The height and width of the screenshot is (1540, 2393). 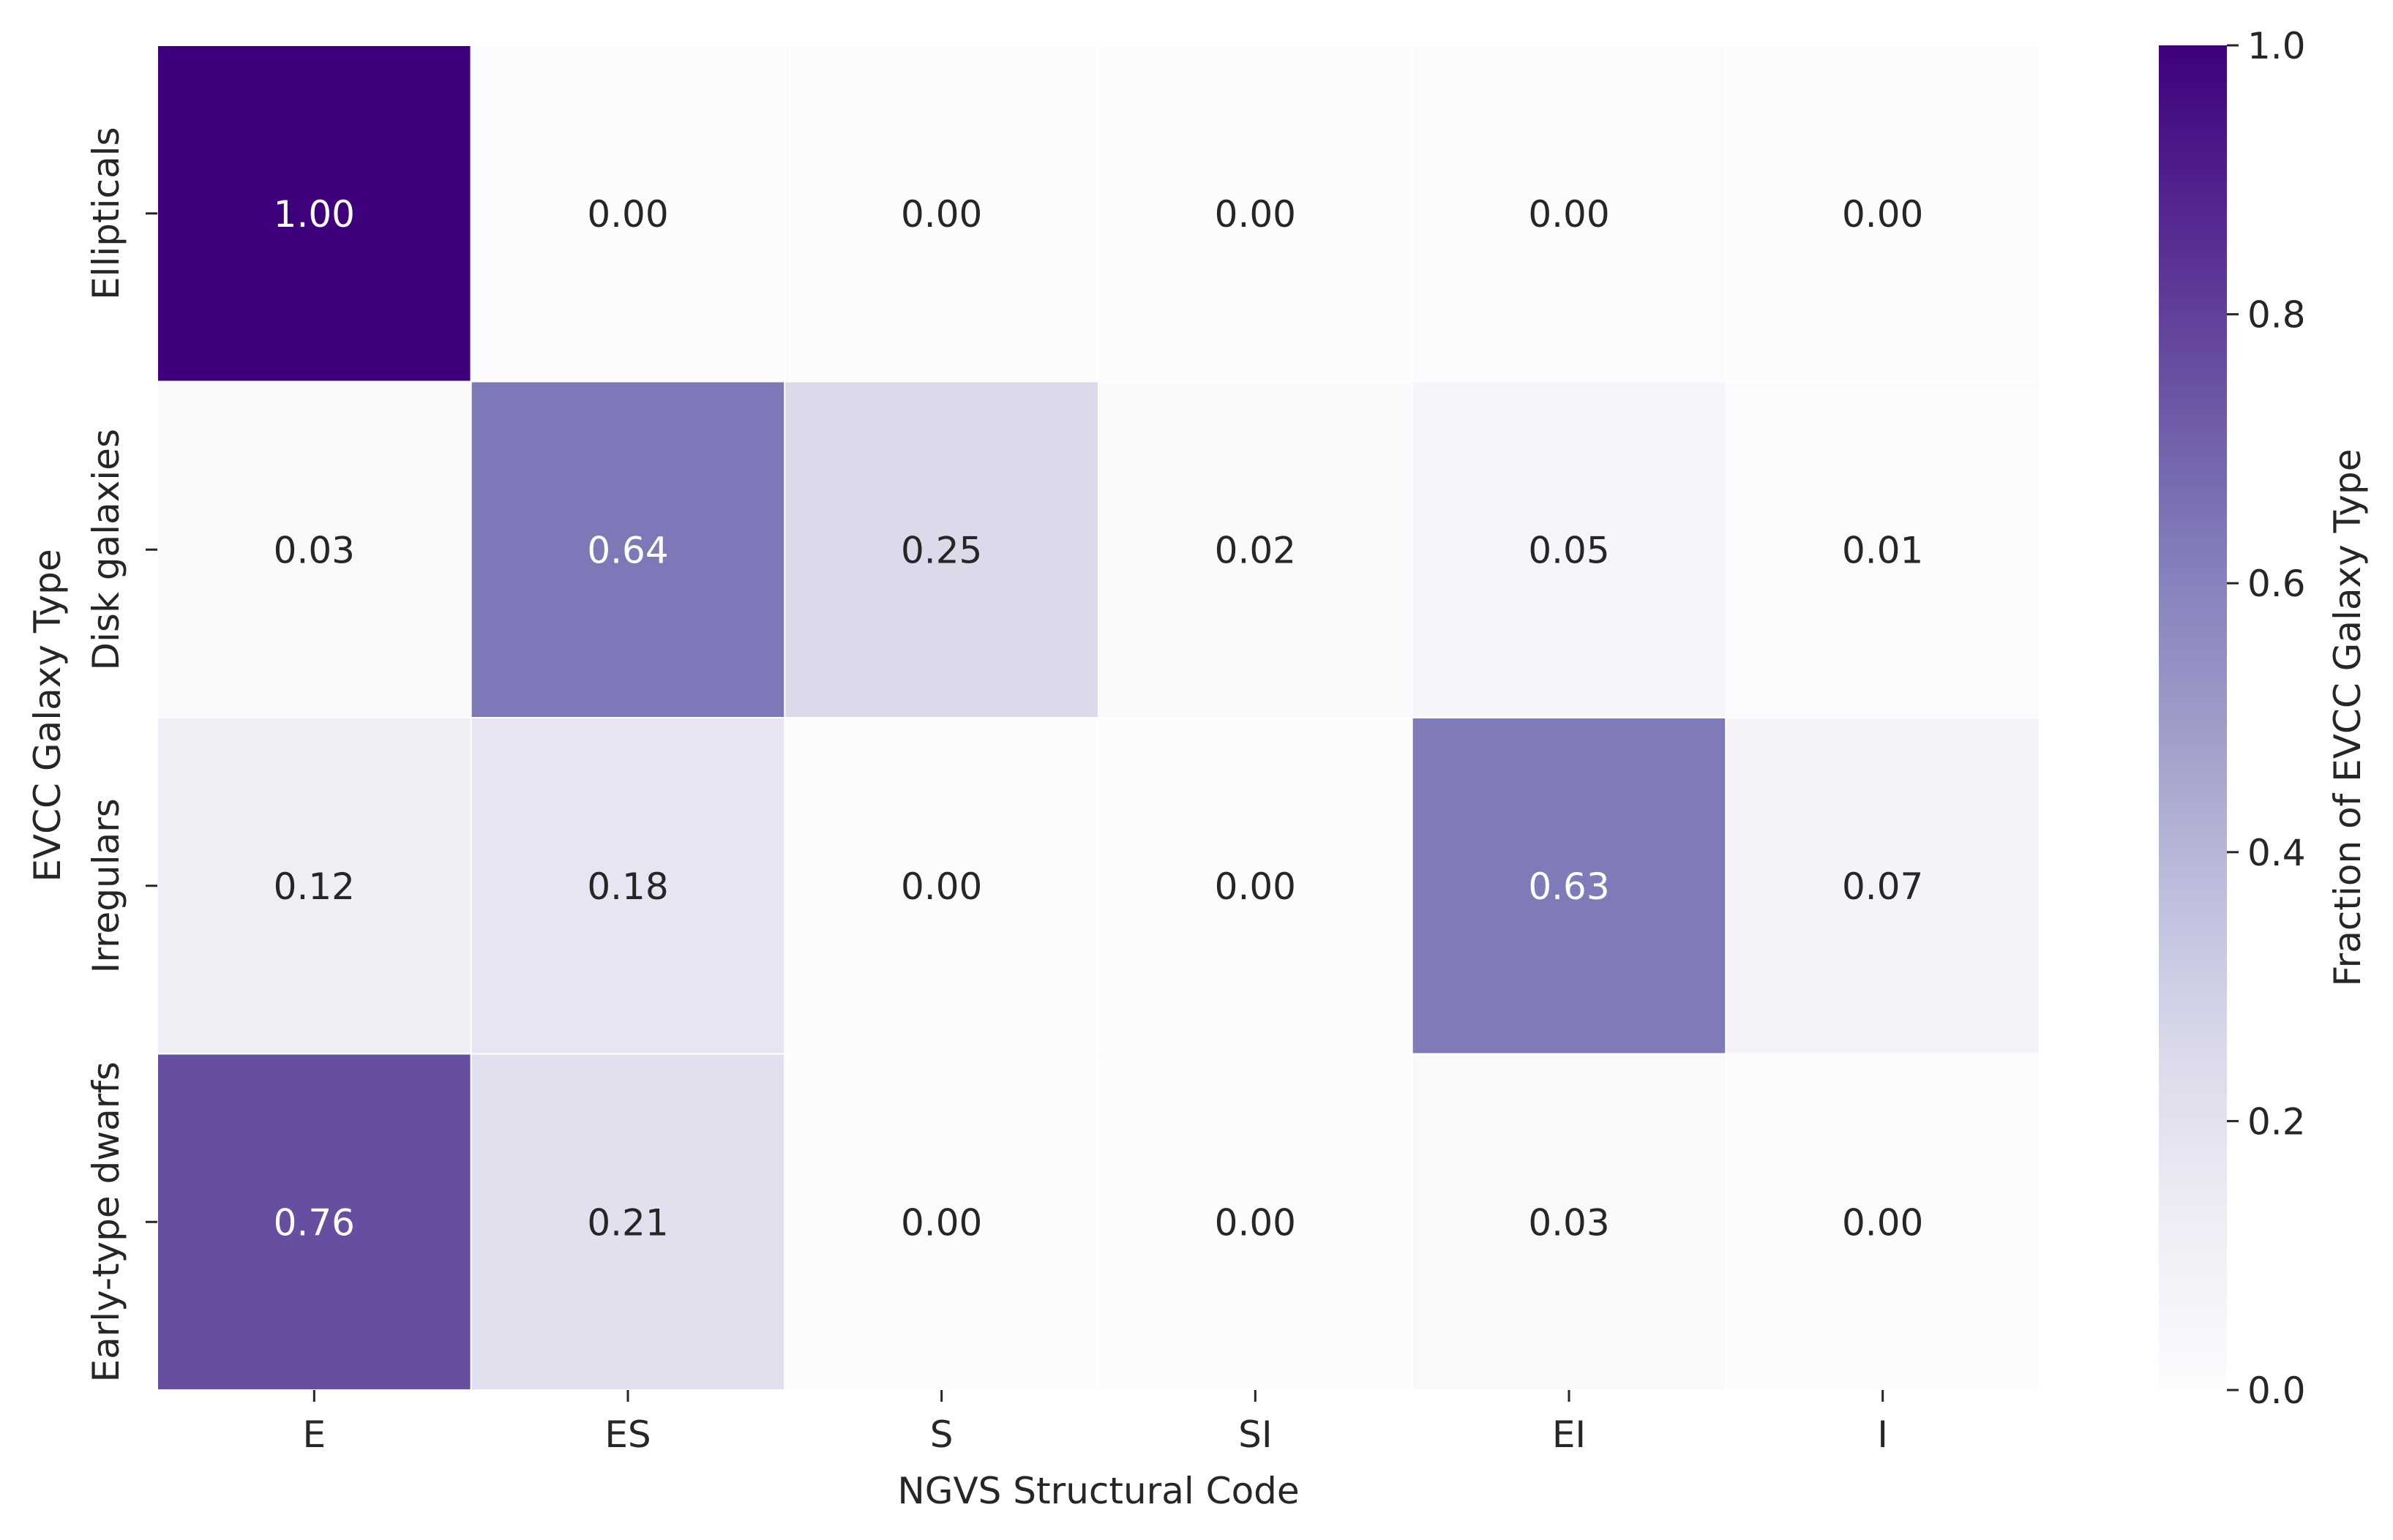 What do you see at coordinates (106, 885) in the screenshot?
I see `y-tick-label: Irregulars` at bounding box center [106, 885].